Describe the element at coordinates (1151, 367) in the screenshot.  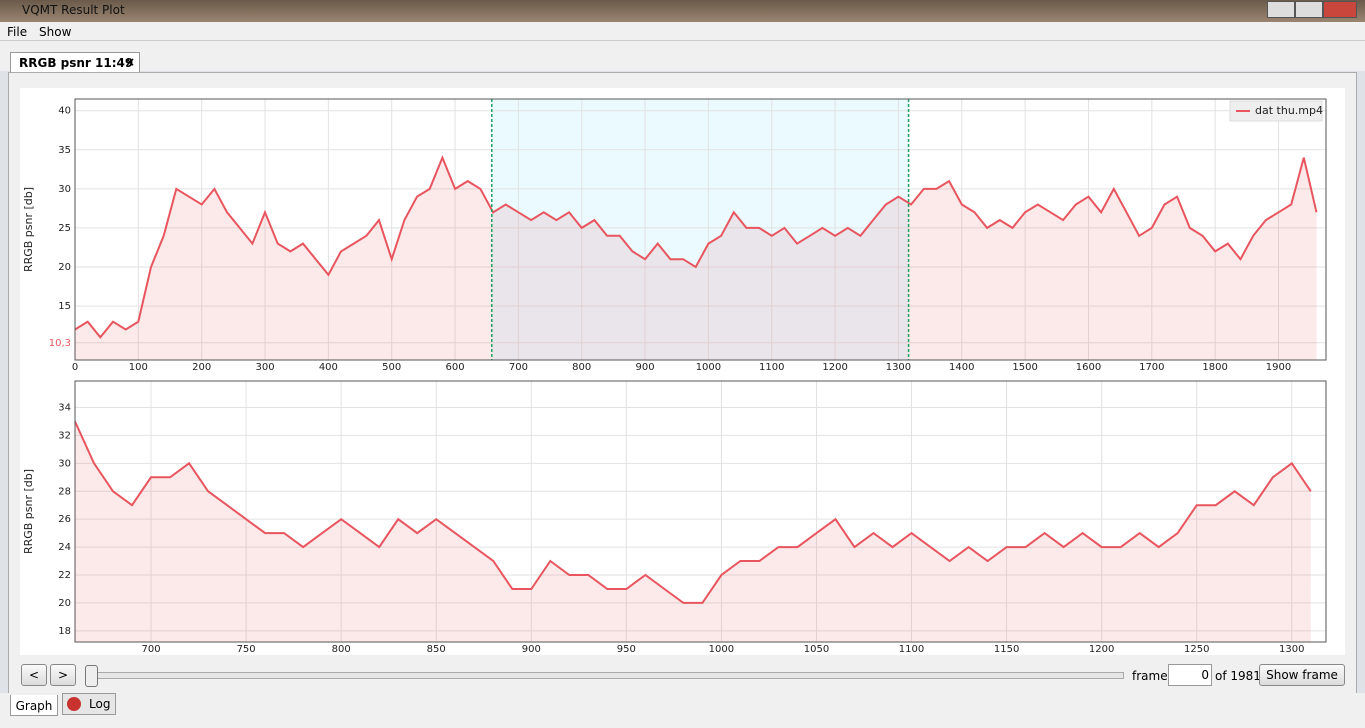
I see `x-tick-label: 1700` at that location.